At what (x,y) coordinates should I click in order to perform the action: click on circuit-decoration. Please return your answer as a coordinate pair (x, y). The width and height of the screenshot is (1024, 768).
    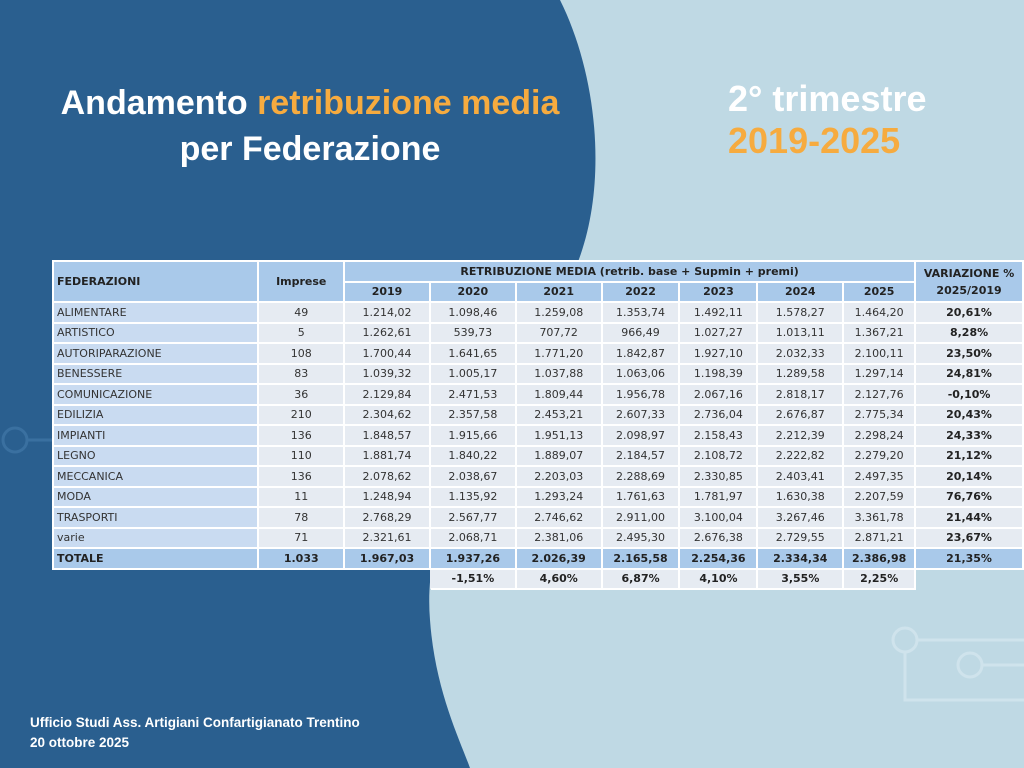
    Looking at the image, I should click on (957, 664).